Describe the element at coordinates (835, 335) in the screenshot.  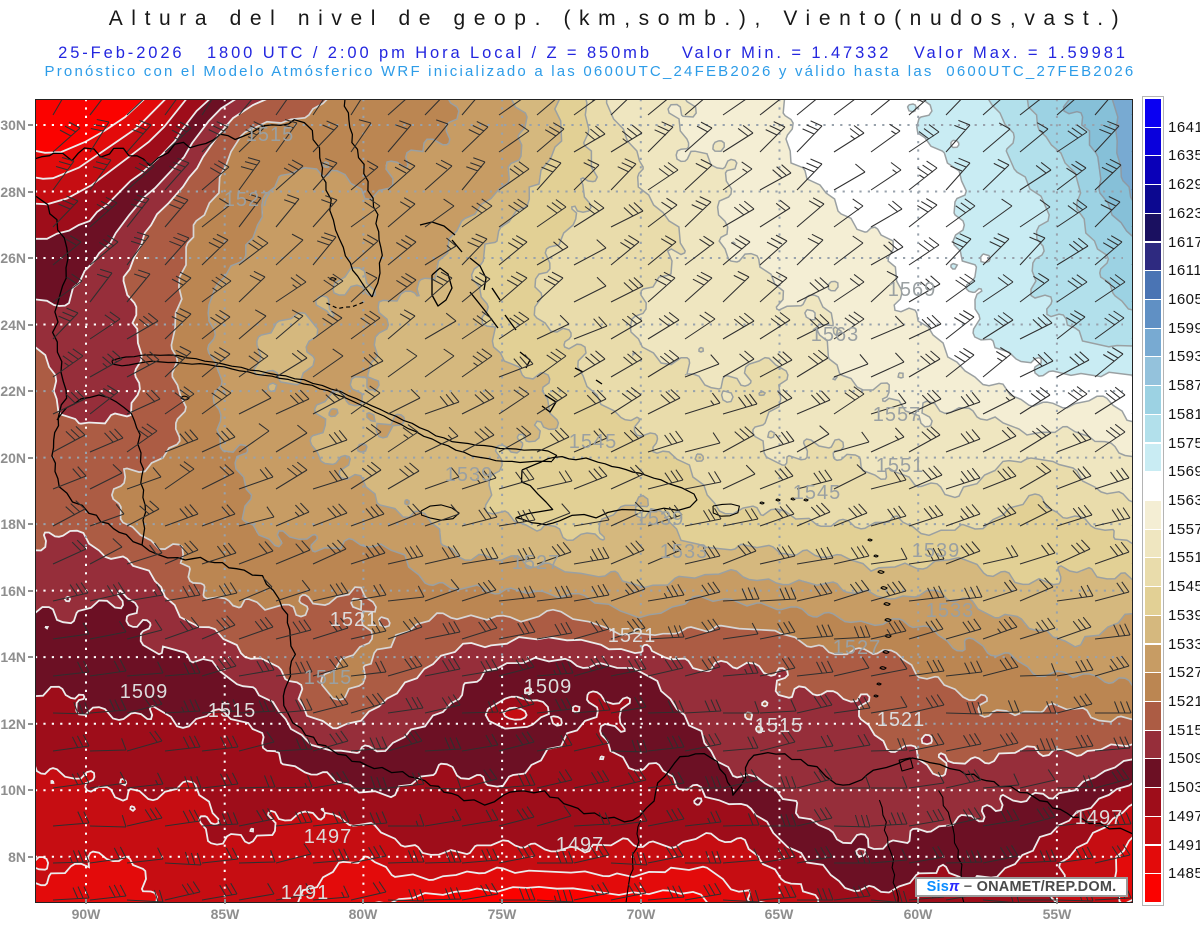
I see `svg-text: 1563` at that location.